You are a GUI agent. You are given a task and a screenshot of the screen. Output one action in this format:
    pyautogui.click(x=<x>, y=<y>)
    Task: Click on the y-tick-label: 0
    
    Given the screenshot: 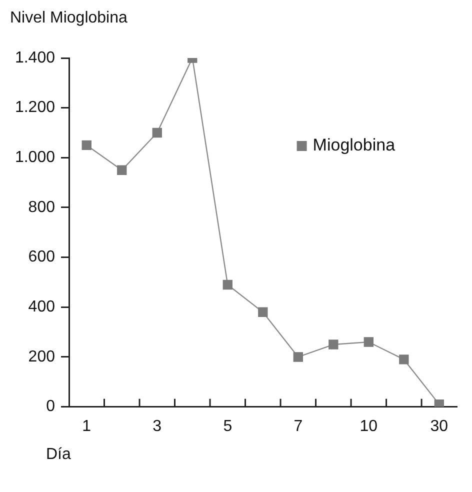 What is the action you would take?
    pyautogui.click(x=51, y=407)
    